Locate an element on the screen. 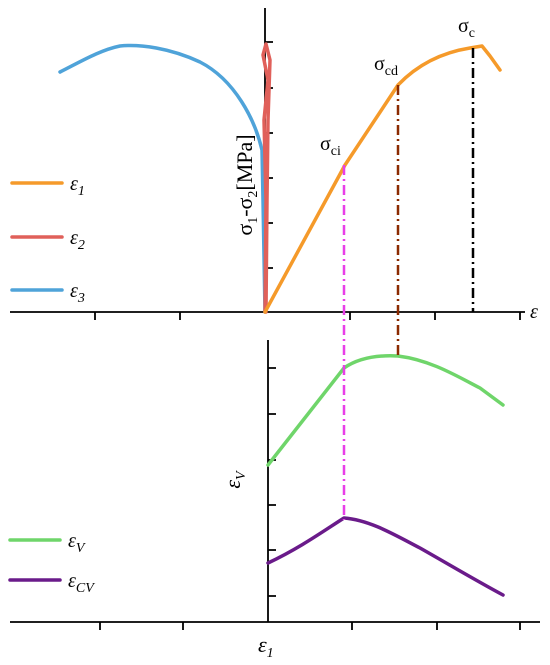 The height and width of the screenshot is (665, 550). label-part: CV is located at coordinates (85, 588).